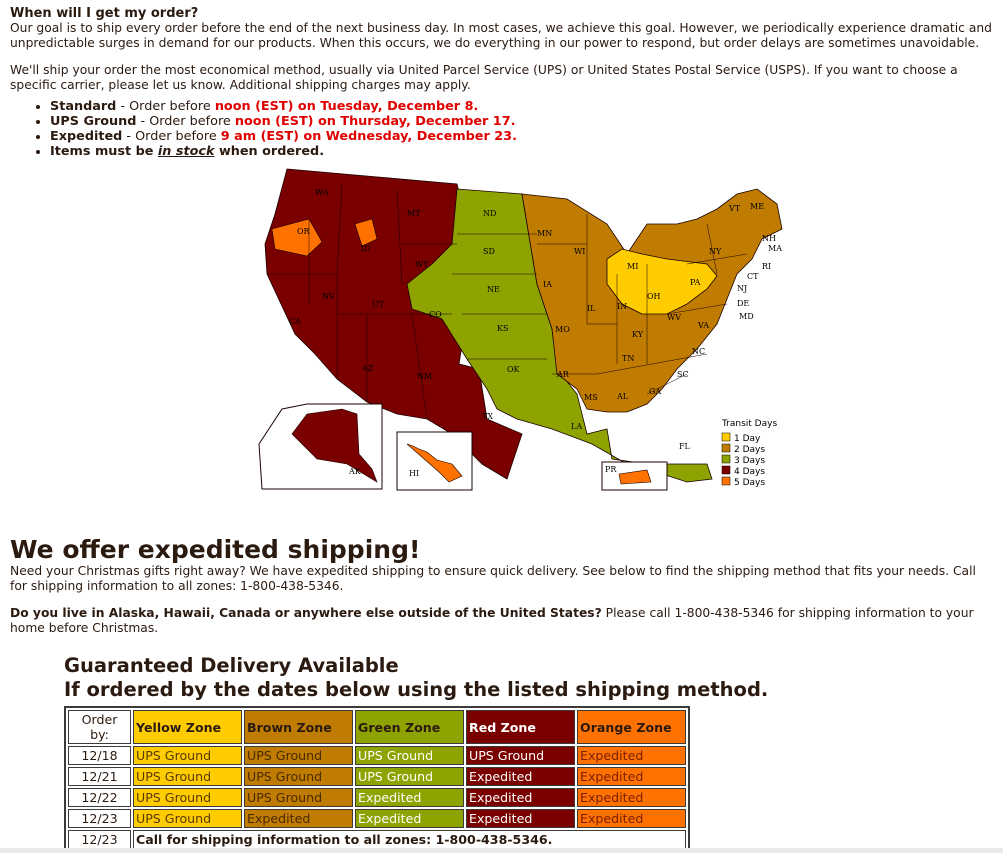 This screenshot has width=1003, height=853. I want to click on page-bottom-border, so click(501, 850).